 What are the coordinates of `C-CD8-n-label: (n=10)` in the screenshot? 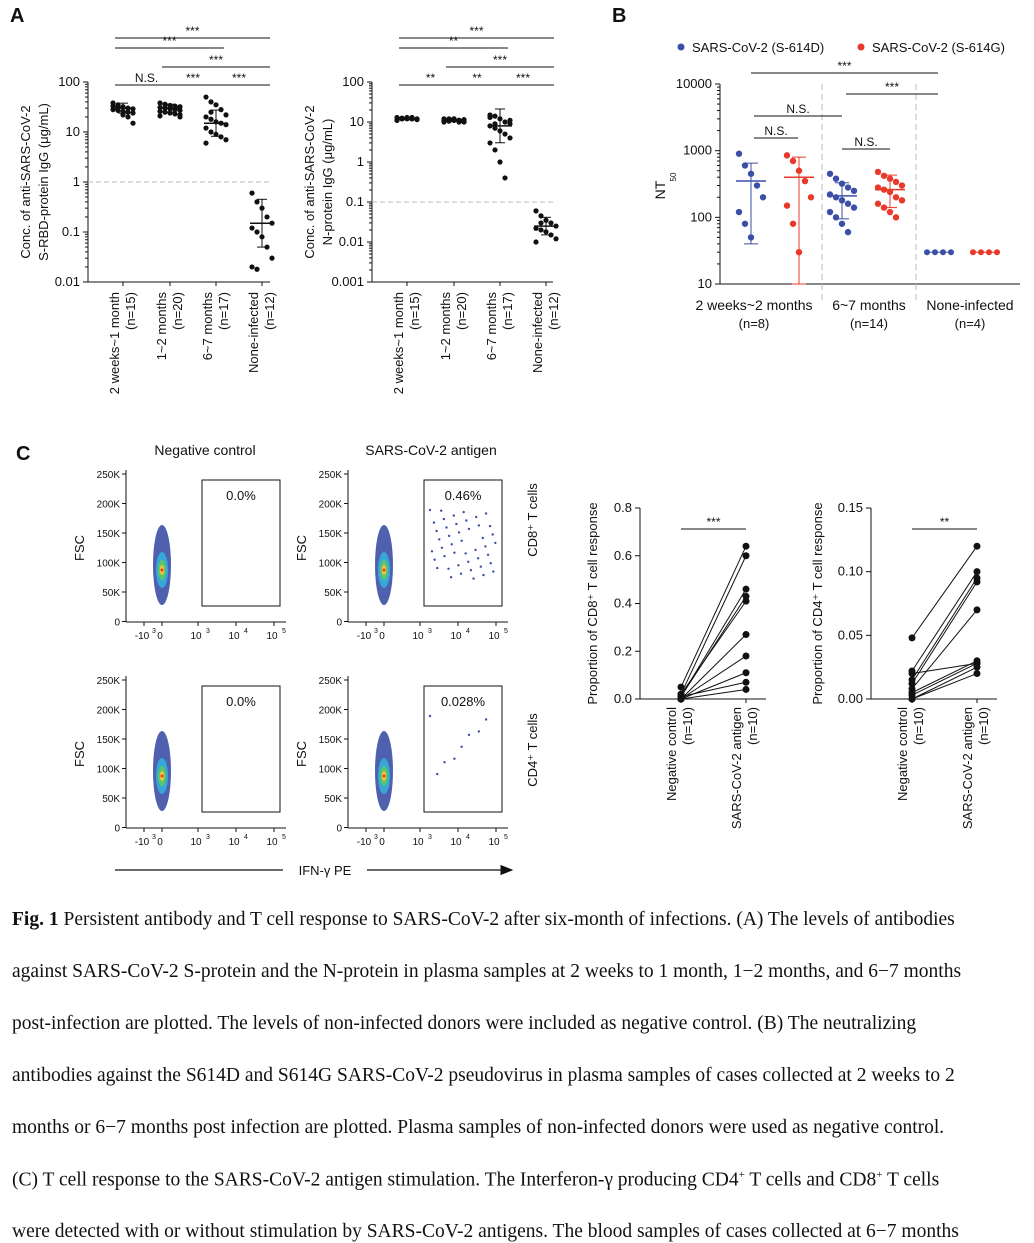 It's located at (687, 726).